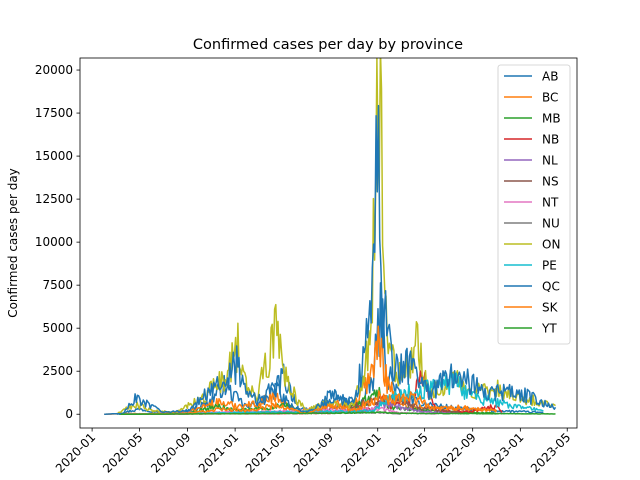 This screenshot has height=480, width=640. What do you see at coordinates (455, 452) in the screenshot?
I see `x-tick-label: 2022-09` at bounding box center [455, 452].